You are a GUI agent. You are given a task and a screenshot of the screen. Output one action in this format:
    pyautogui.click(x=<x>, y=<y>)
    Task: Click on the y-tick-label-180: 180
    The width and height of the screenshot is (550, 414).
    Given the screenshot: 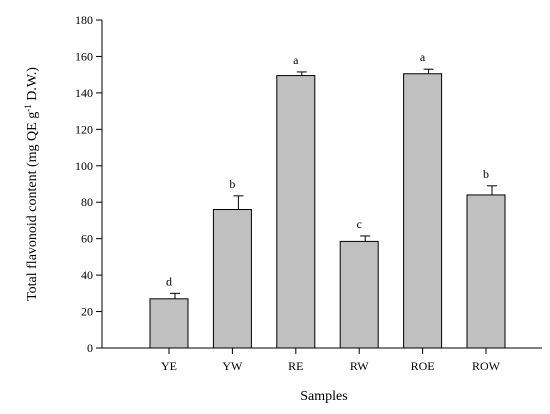 What is the action you would take?
    pyautogui.click(x=84, y=20)
    